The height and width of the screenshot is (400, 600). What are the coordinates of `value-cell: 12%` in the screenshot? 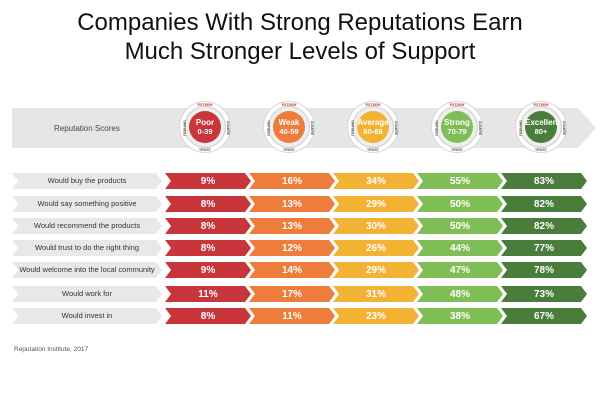 It's located at (292, 248).